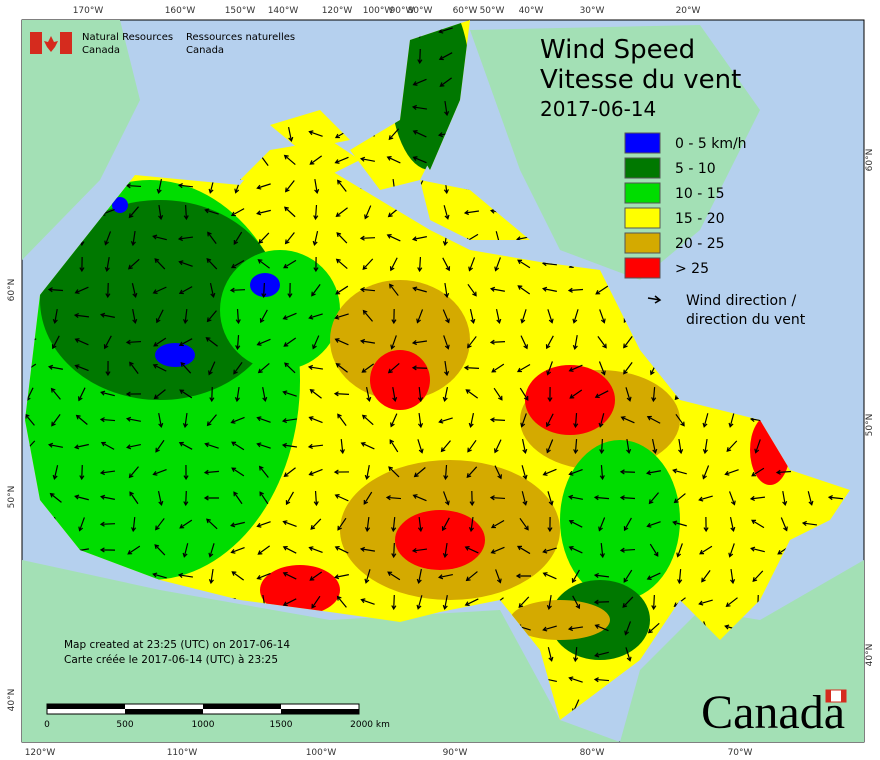 This screenshot has height=760, width=880. I want to click on graticule-top: 80°W, so click(420, 11).